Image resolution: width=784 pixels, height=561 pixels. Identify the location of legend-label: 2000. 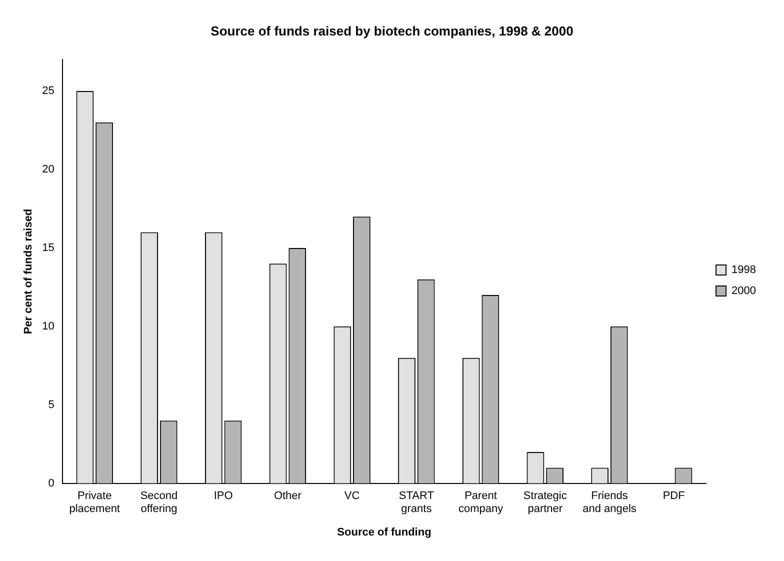
(744, 291).